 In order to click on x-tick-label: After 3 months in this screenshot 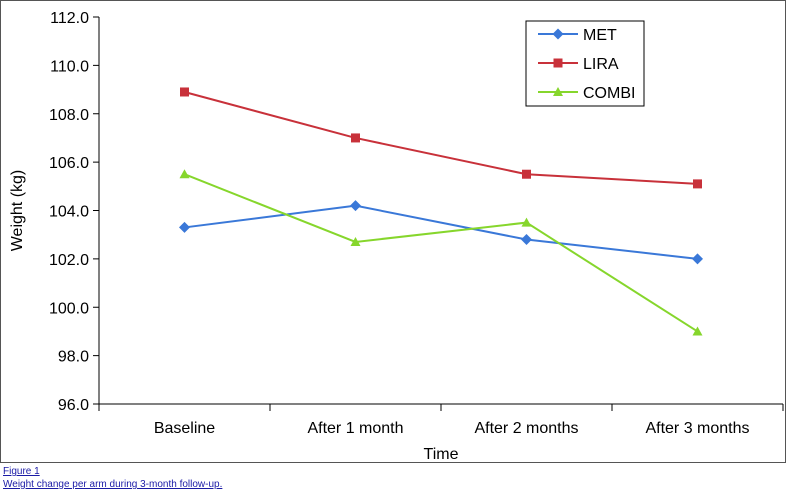, I will do `click(697, 428)`.